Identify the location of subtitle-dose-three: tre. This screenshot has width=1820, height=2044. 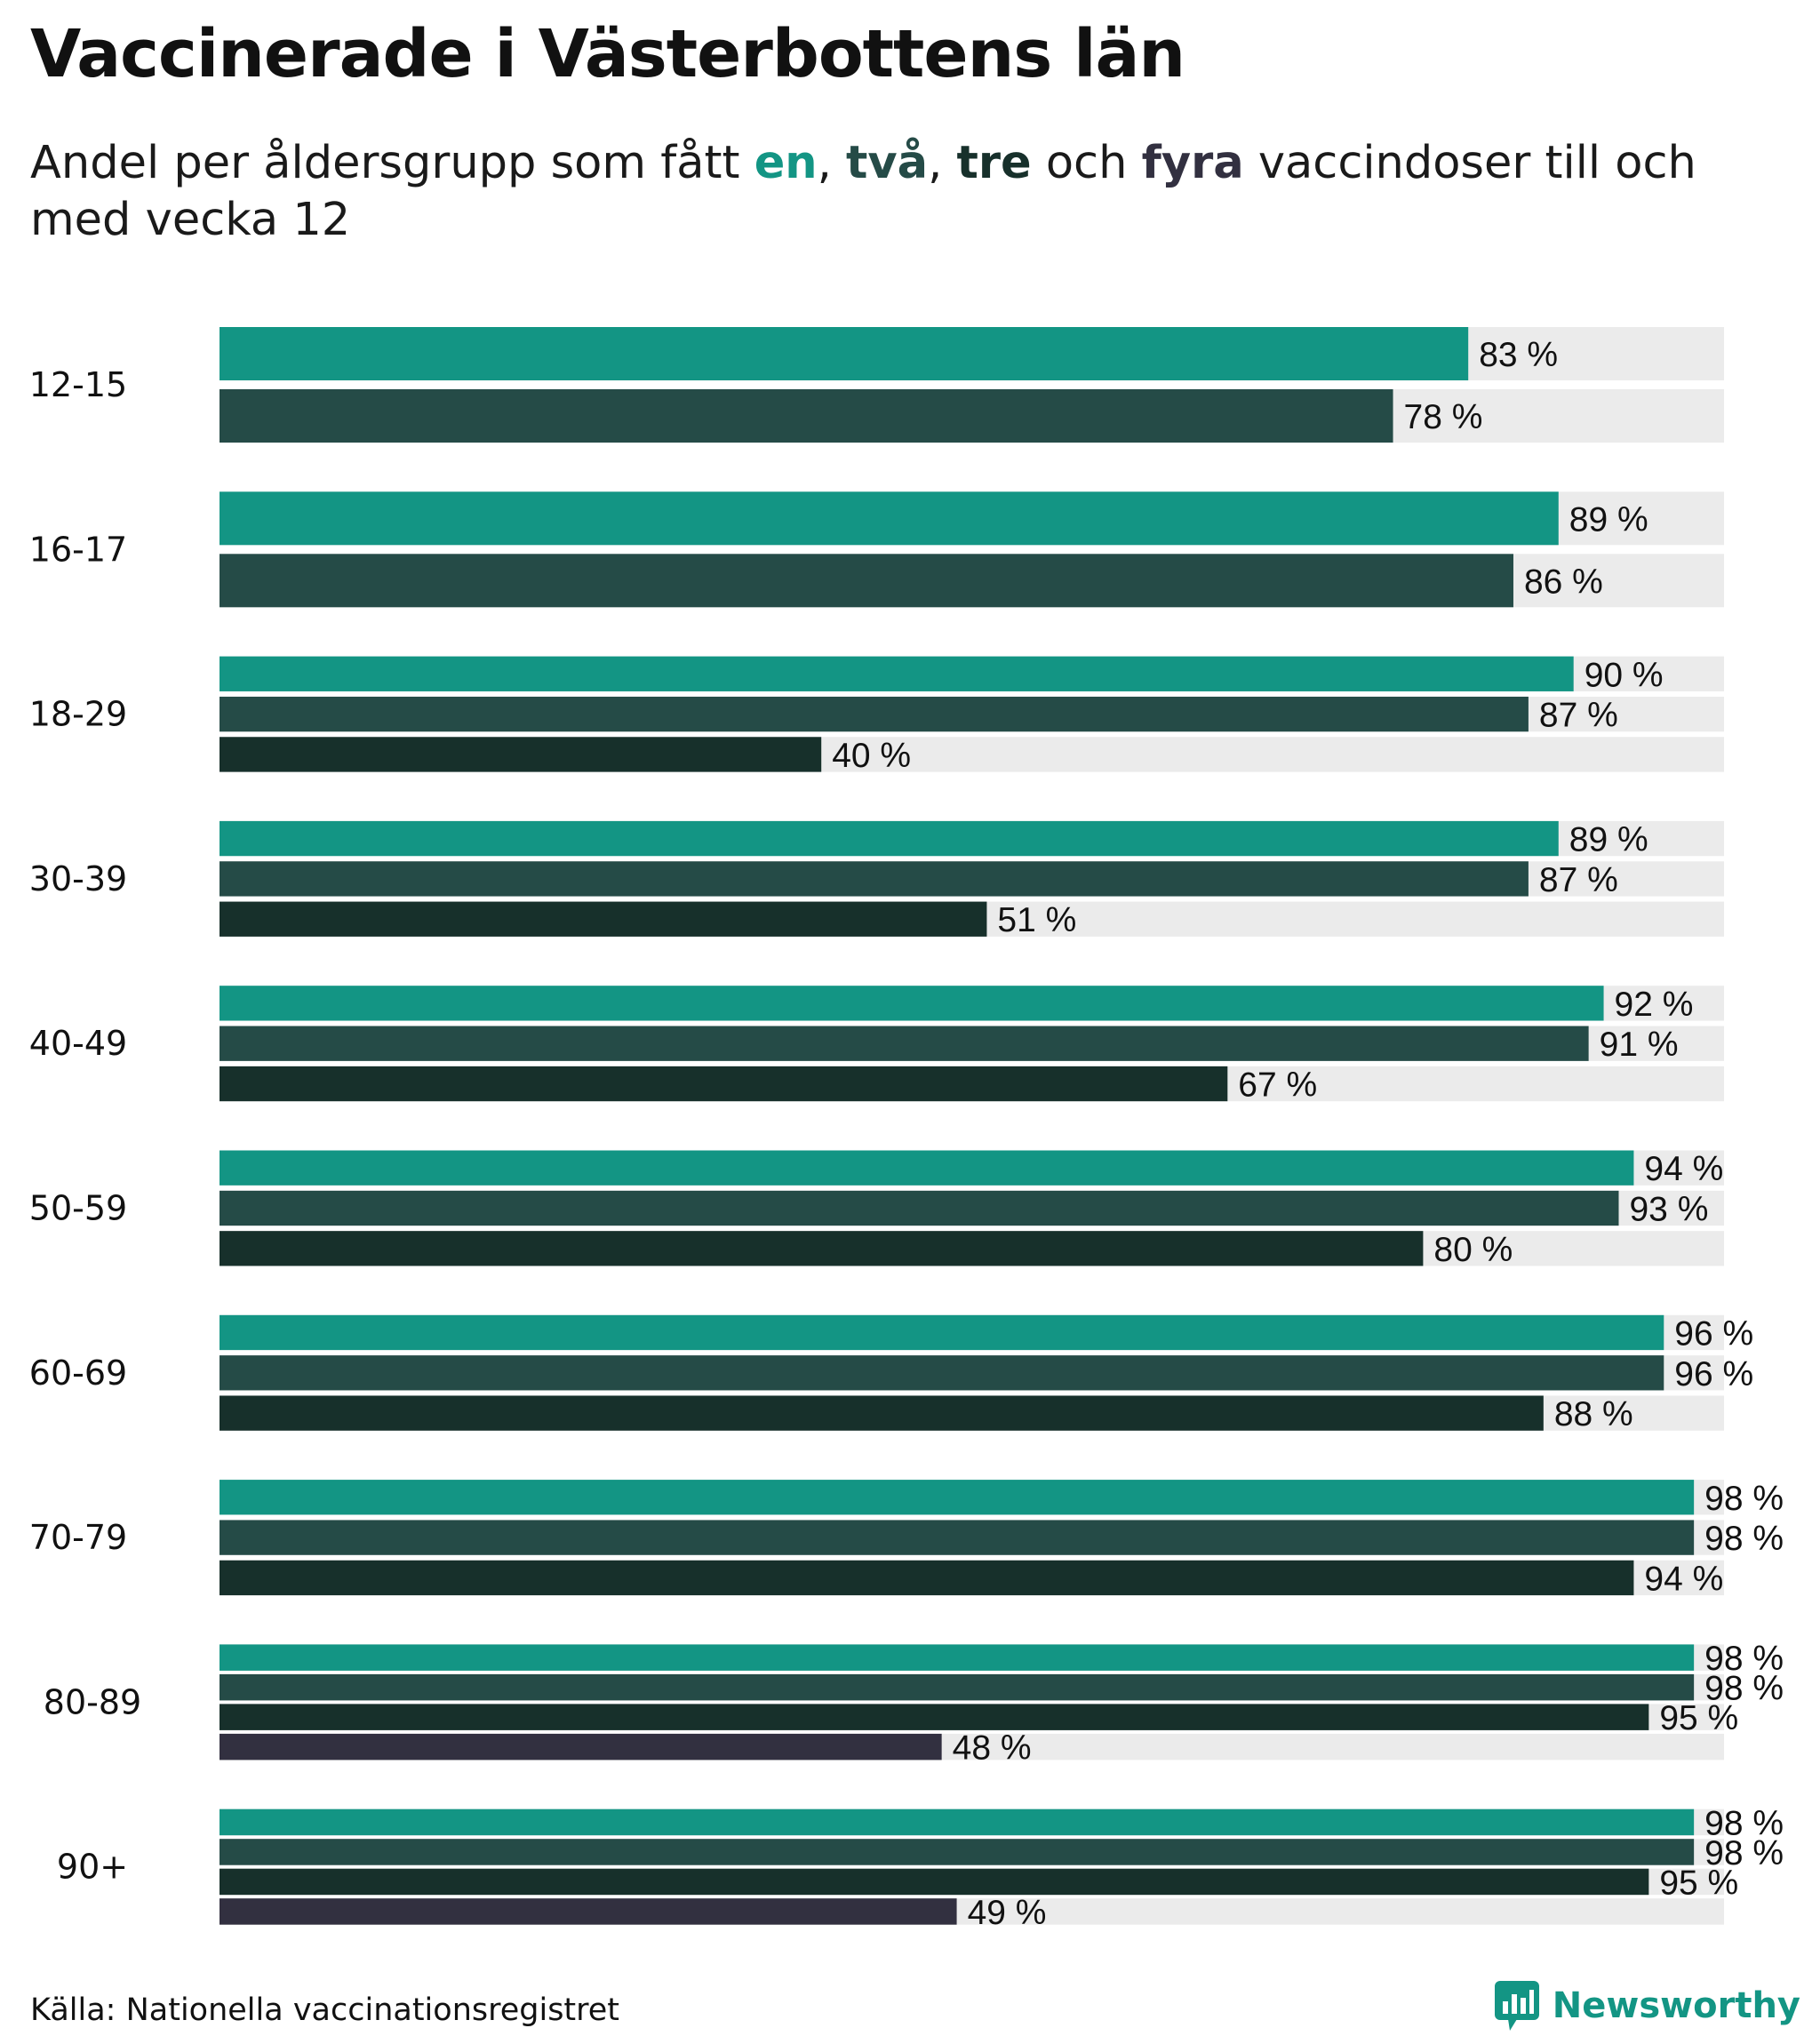
(994, 163).